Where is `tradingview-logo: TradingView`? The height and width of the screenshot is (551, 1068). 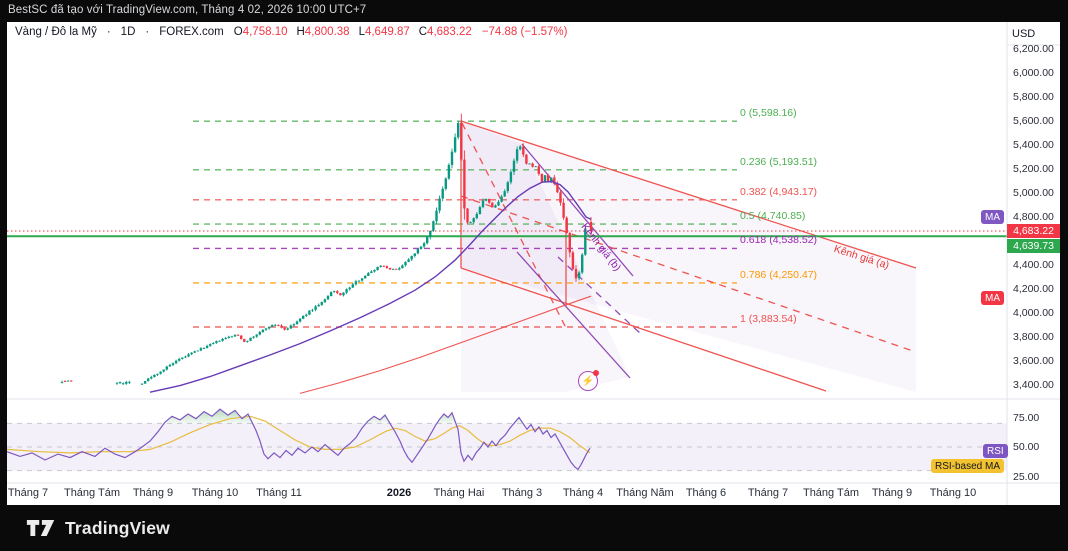
tradingview-logo: TradingView is located at coordinates (98, 528).